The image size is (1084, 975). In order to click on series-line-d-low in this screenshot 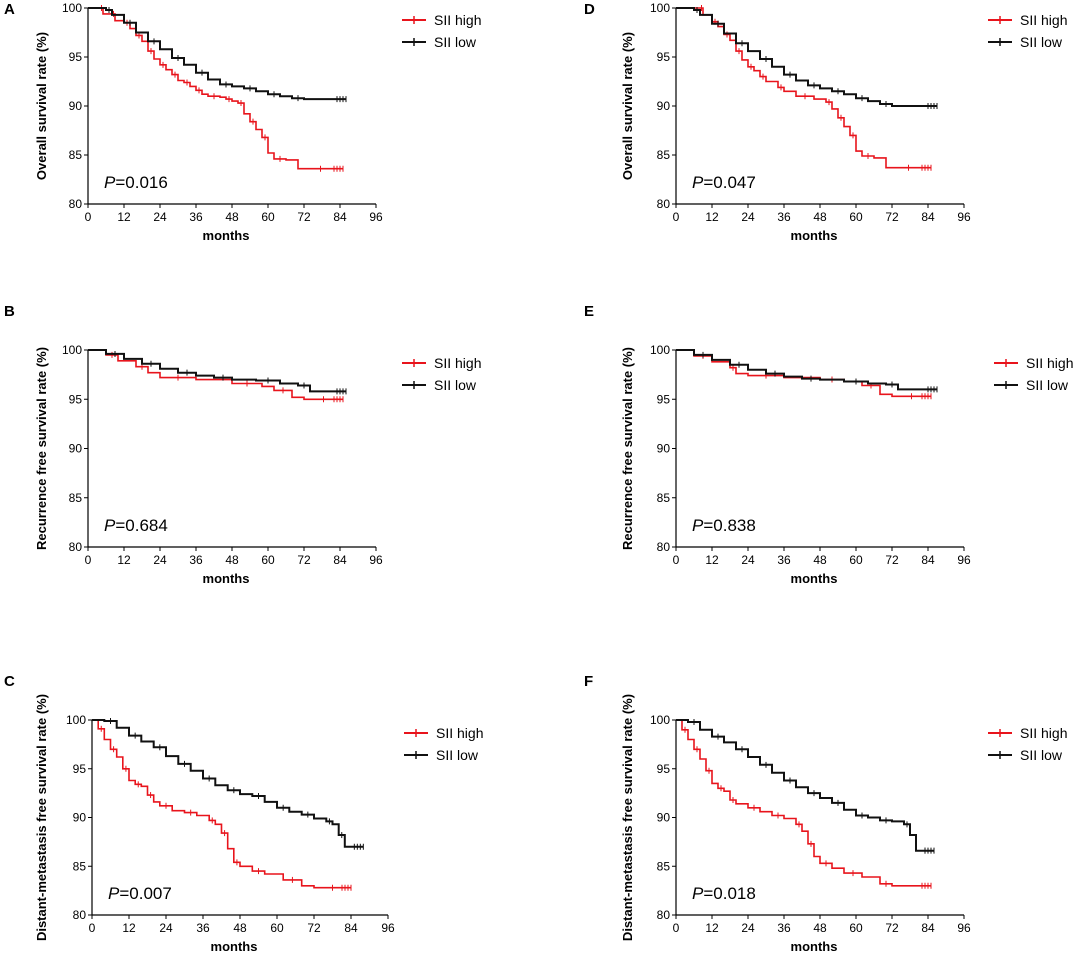, I will do `click(806, 57)`.